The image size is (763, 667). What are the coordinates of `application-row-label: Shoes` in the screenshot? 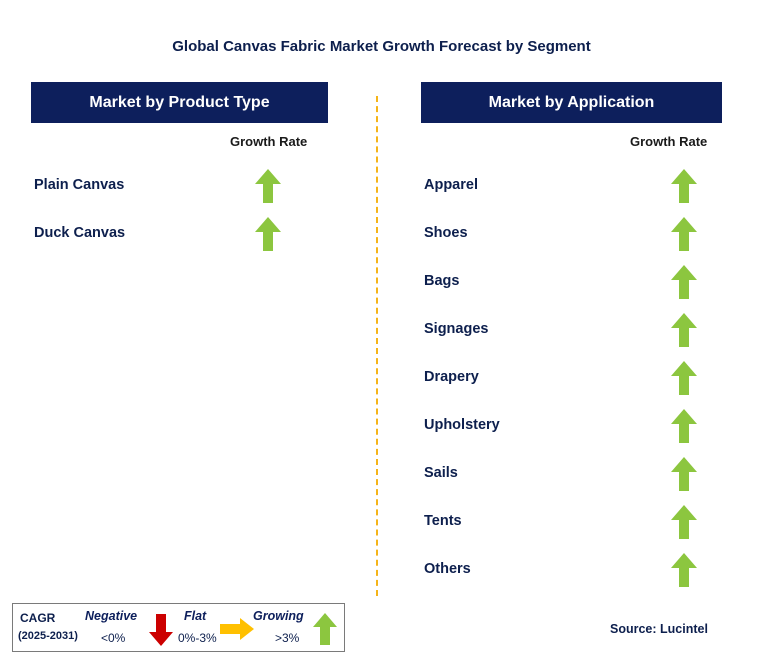 It's located at (446, 233).